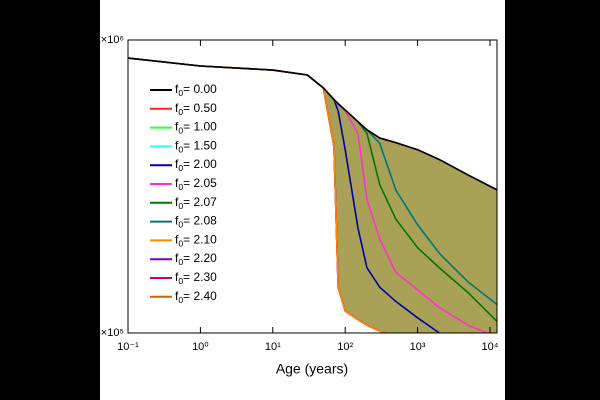 This screenshot has width=600, height=400. What do you see at coordinates (196, 203) in the screenshot?
I see `legend-label: f0= 2.07` at bounding box center [196, 203].